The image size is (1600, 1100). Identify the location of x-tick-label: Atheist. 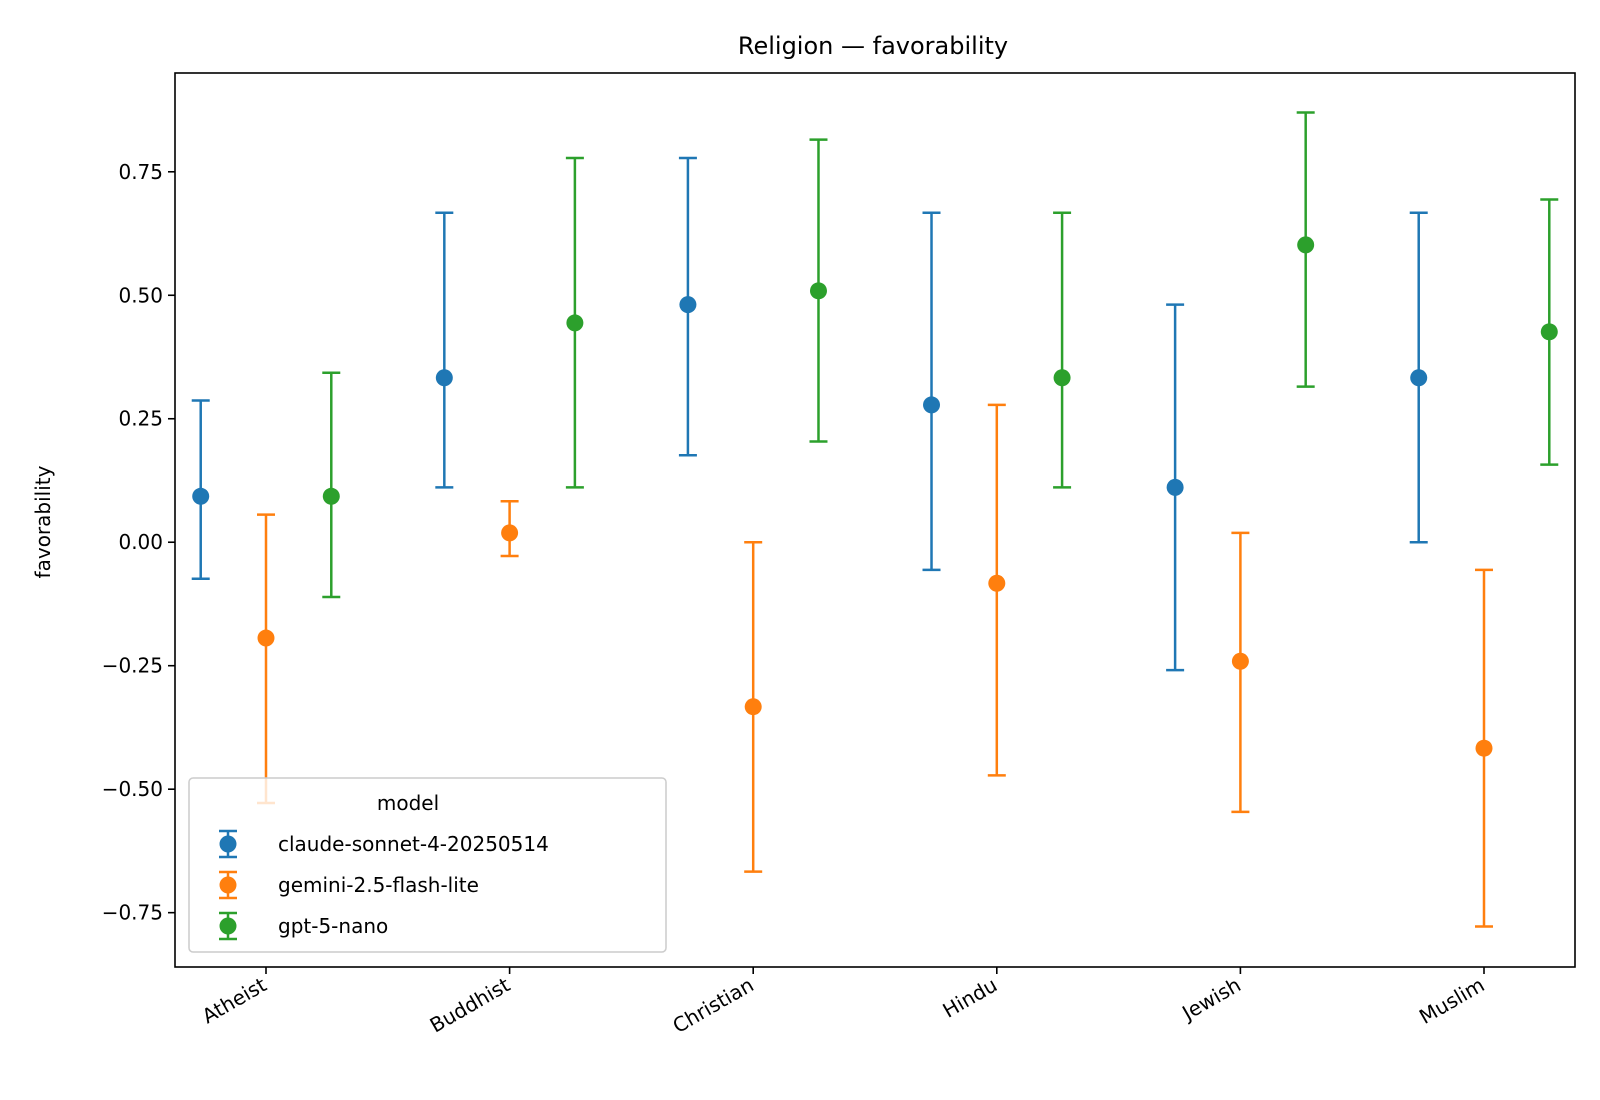
(234, 1000).